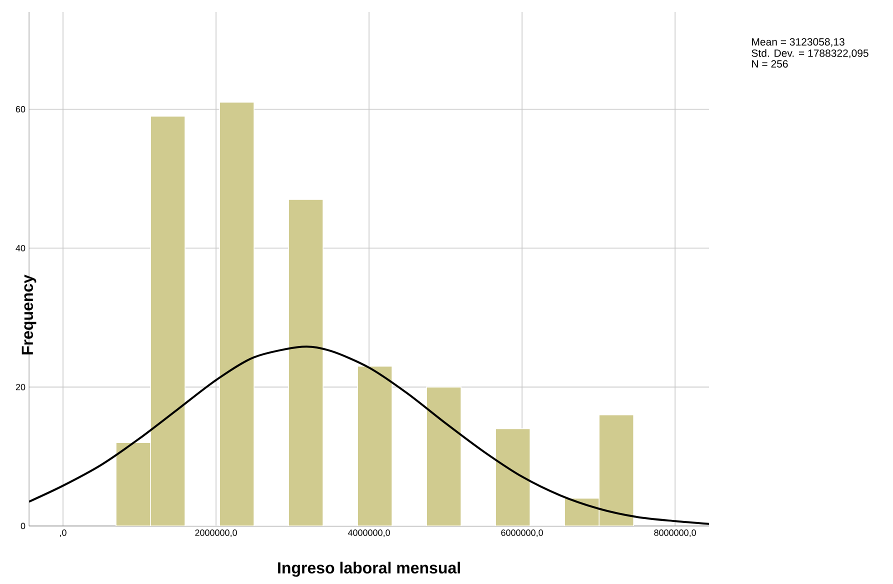 This screenshot has height=584, width=893. What do you see at coordinates (21, 387) in the screenshot?
I see `y-tick-label: 20` at bounding box center [21, 387].